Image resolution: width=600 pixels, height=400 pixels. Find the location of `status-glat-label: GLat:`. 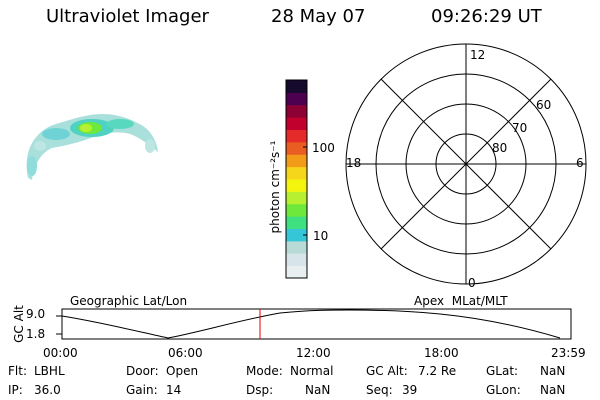

status-glat-label: GLat: is located at coordinates (502, 371).